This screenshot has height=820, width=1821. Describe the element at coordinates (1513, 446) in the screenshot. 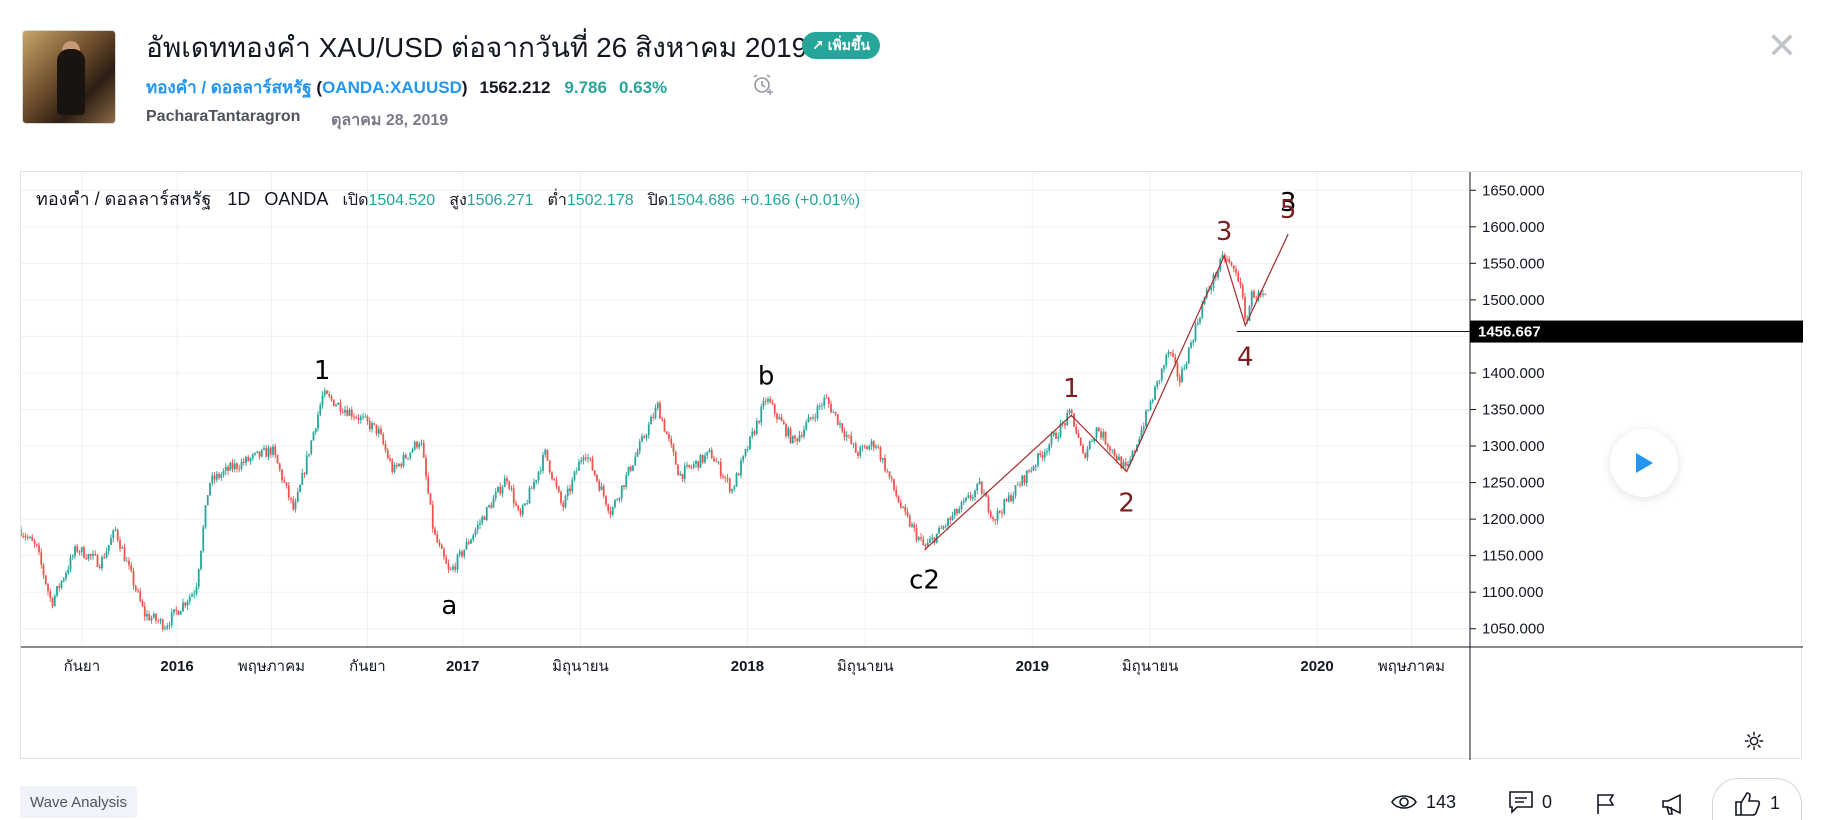

I see `y-tick-label: 1300.000` at that location.